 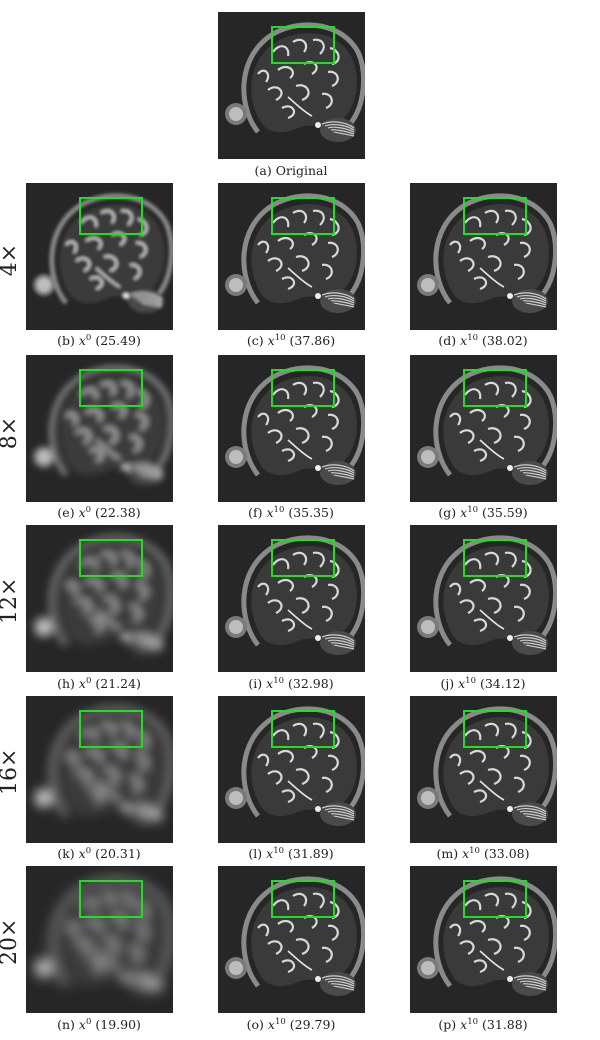 I want to click on image-l-x10, so click(x=291, y=769).